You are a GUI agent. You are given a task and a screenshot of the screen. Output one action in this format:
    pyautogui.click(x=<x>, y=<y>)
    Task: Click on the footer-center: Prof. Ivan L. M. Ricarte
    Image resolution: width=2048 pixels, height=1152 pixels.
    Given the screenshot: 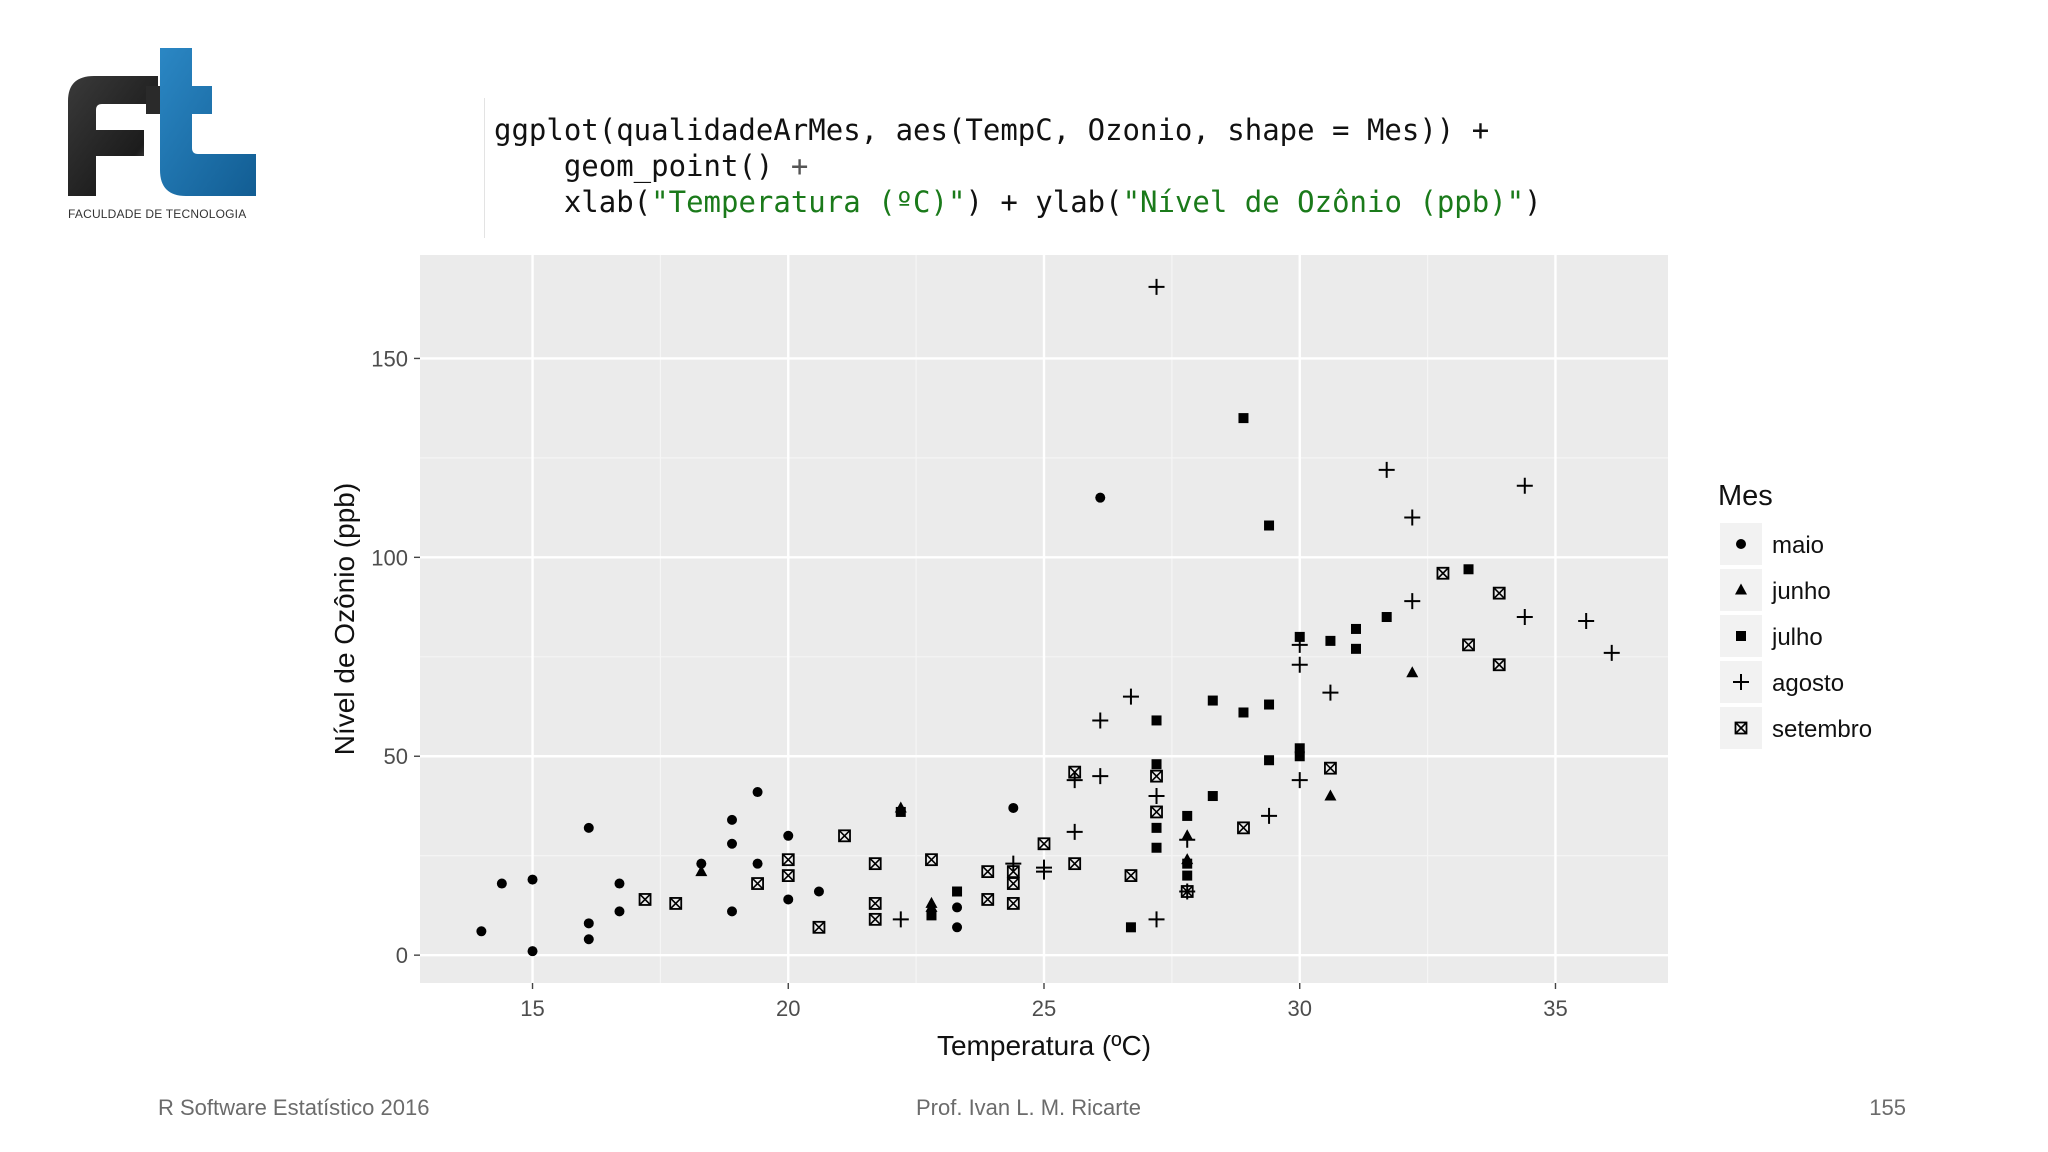 What is the action you would take?
    pyautogui.click(x=1028, y=1108)
    